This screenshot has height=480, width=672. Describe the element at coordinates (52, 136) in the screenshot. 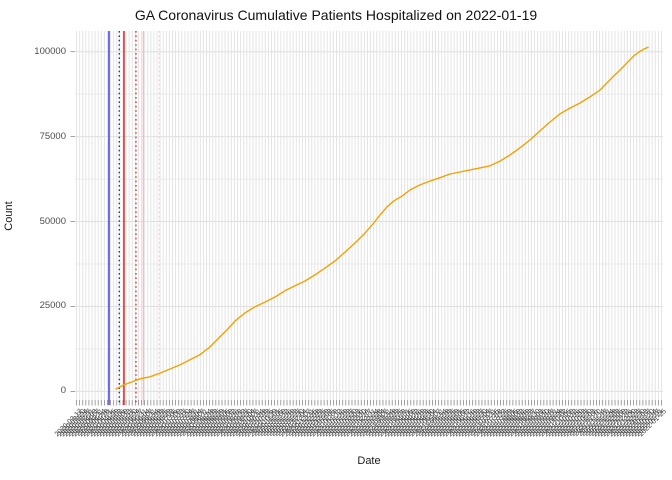

I see `y-tick-label: 75000` at that location.